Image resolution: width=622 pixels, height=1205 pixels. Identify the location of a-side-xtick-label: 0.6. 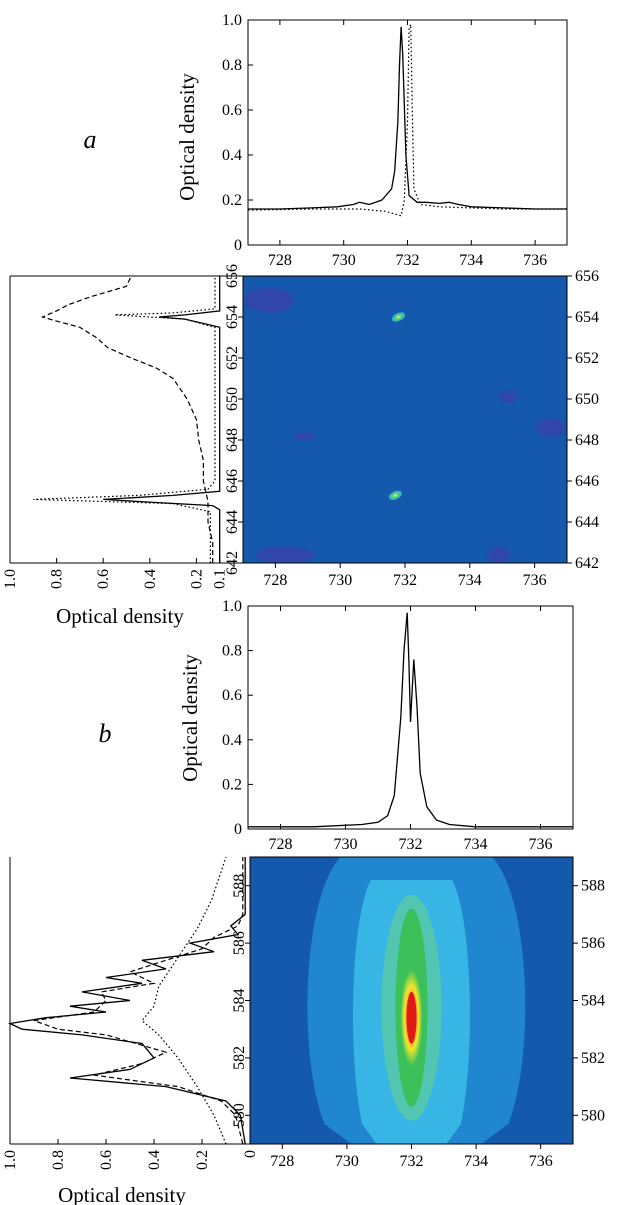
(103, 579).